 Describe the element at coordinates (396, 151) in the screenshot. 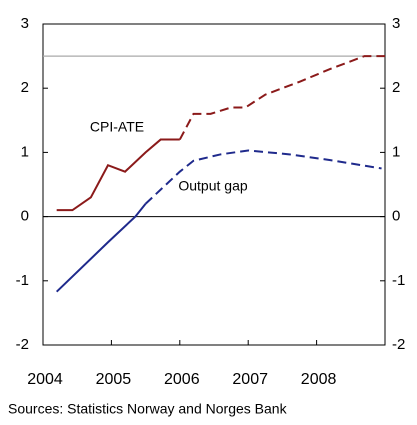

I see `y2-tick-label: 1` at that location.